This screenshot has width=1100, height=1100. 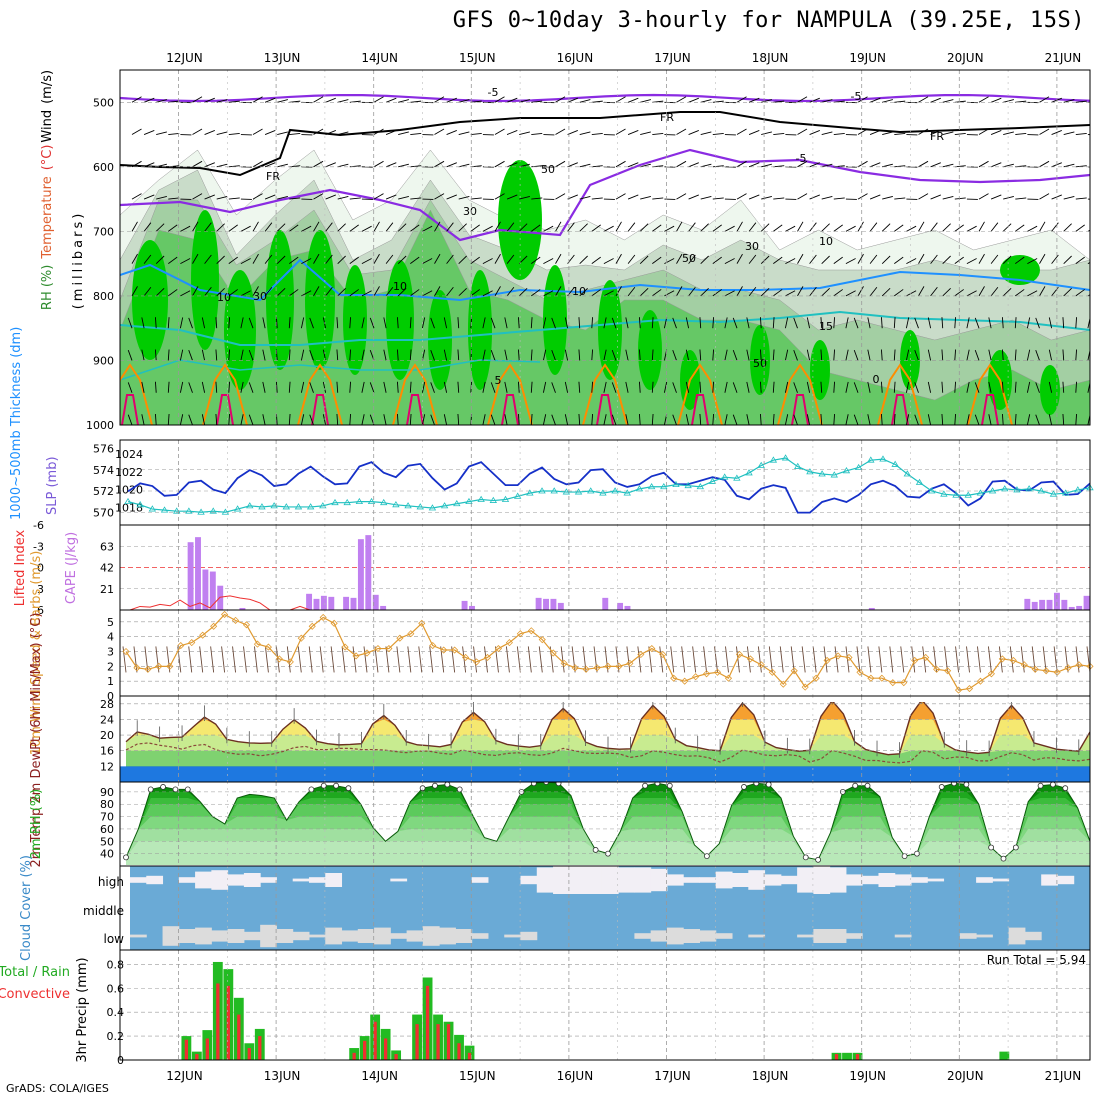 I want to click on contour-label: 30, so click(x=752, y=246).